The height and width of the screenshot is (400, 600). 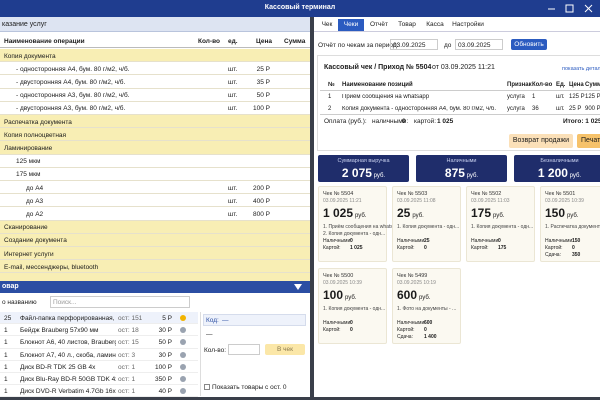 I want to click on window-controls, so click(x=570, y=8).